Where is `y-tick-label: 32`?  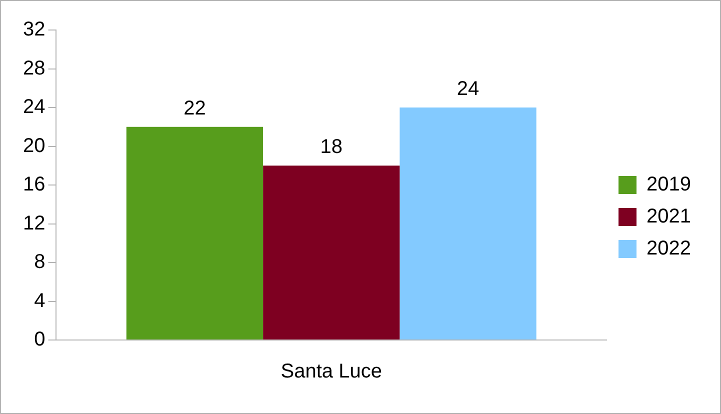
y-tick-label: 32 is located at coordinates (34, 29).